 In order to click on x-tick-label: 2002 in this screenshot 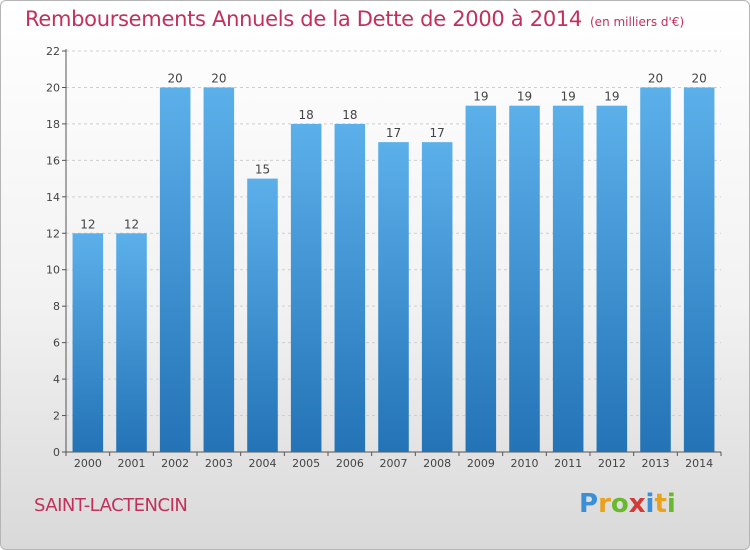, I will do `click(175, 463)`.